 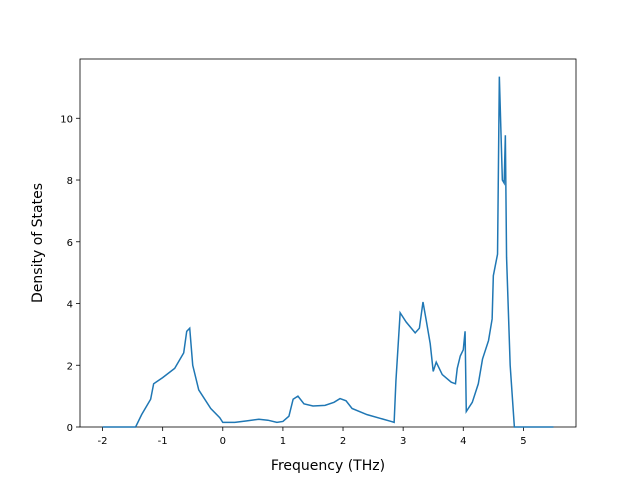 I want to click on x-tick-label: 2, so click(x=343, y=441).